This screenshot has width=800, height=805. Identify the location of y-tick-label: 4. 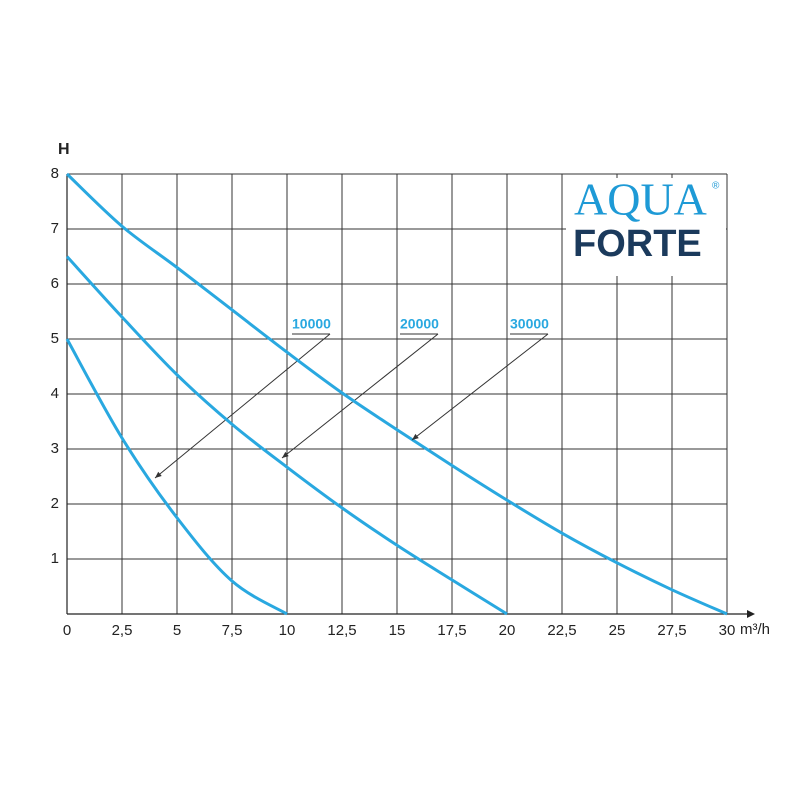
(55, 393).